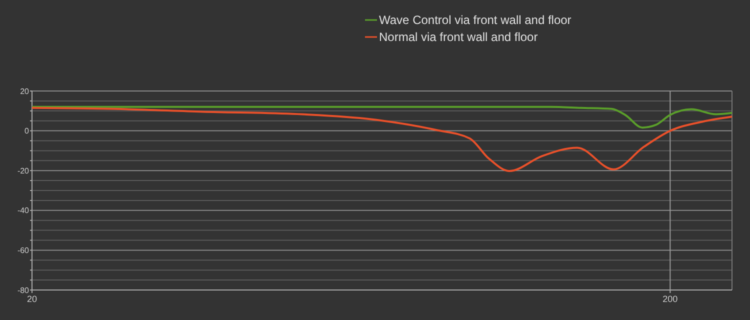 This screenshot has height=320, width=750. What do you see at coordinates (23, 290) in the screenshot?
I see `y-tick-label: -80` at bounding box center [23, 290].